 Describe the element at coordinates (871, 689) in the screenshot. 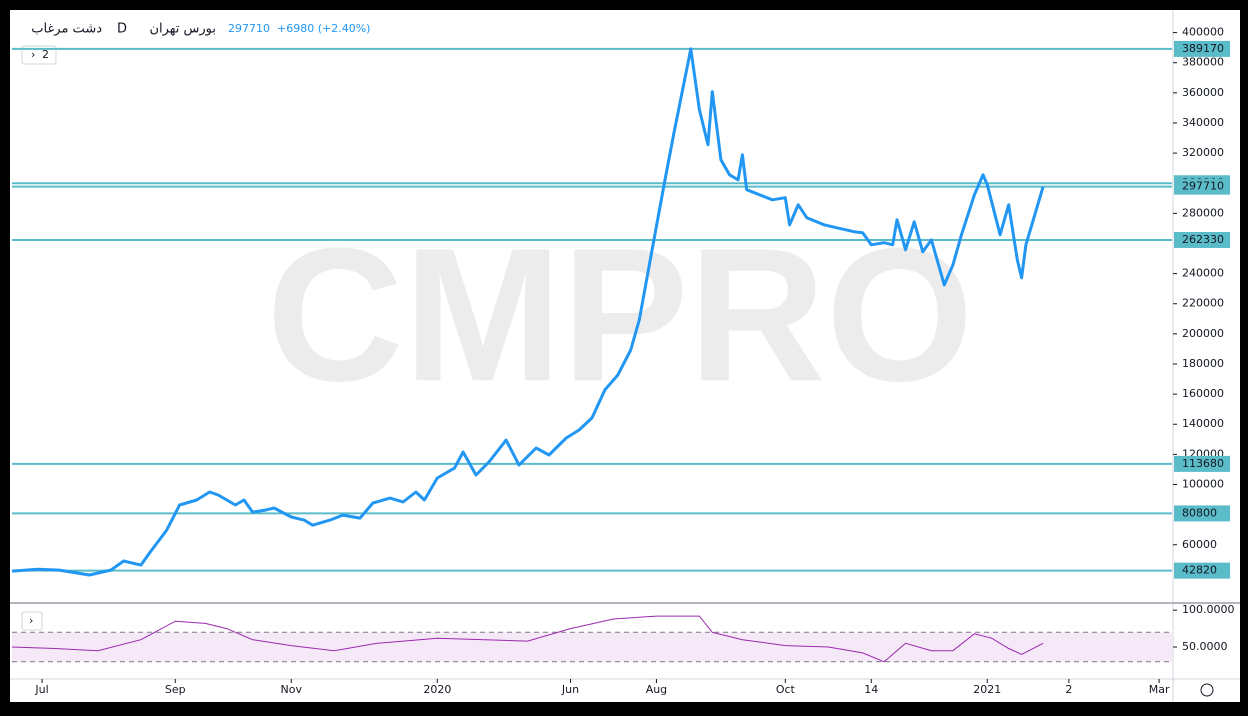

I see `x-tick-label: 14` at that location.